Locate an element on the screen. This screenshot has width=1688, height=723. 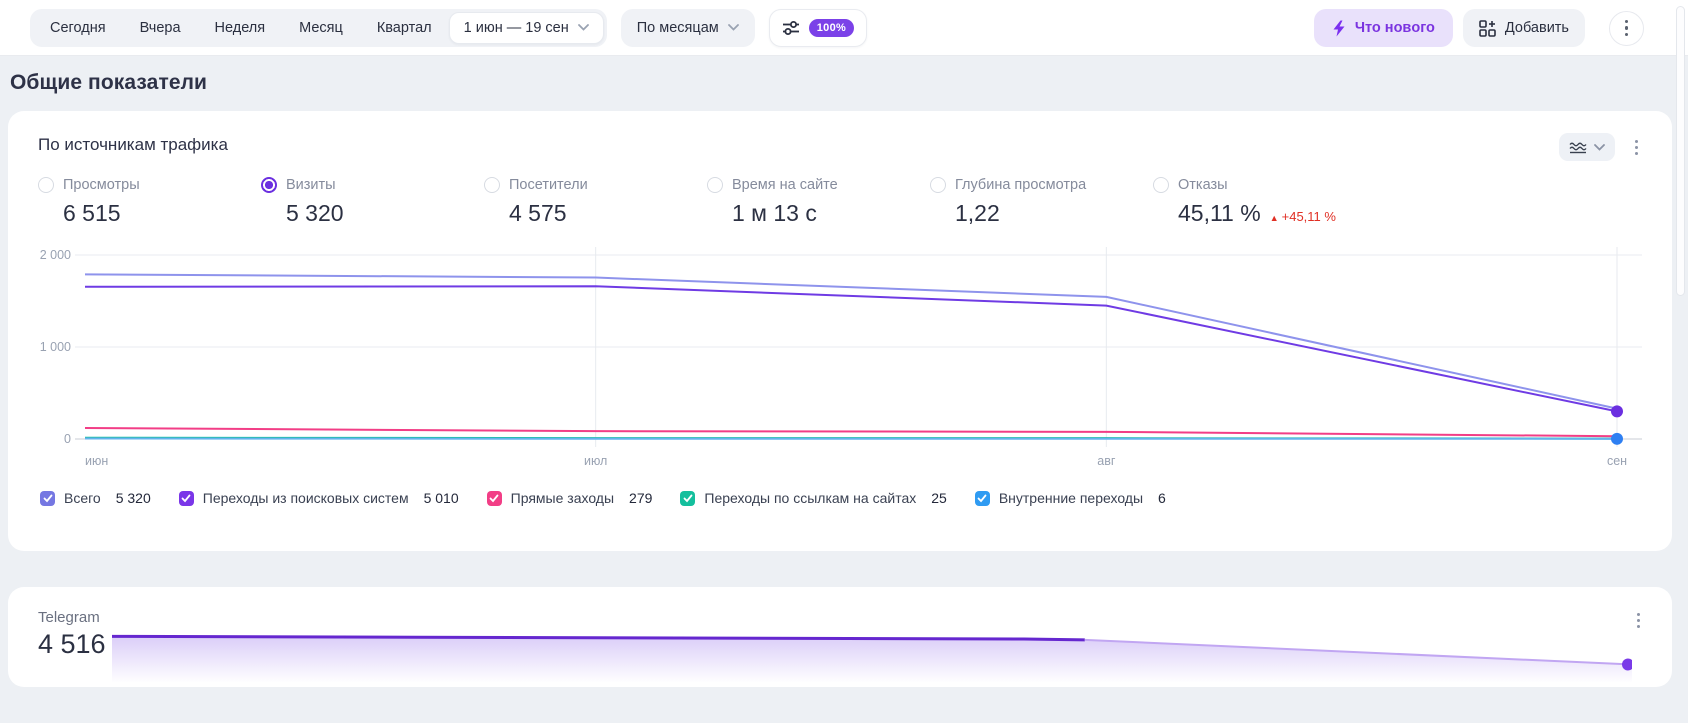
metric-value: 4 575 is located at coordinates (538, 213).